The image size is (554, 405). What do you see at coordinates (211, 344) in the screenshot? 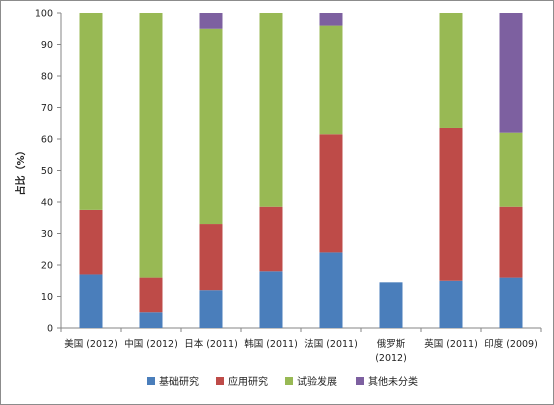
I see `x-tick-label: 日本 (2011)` at bounding box center [211, 344].